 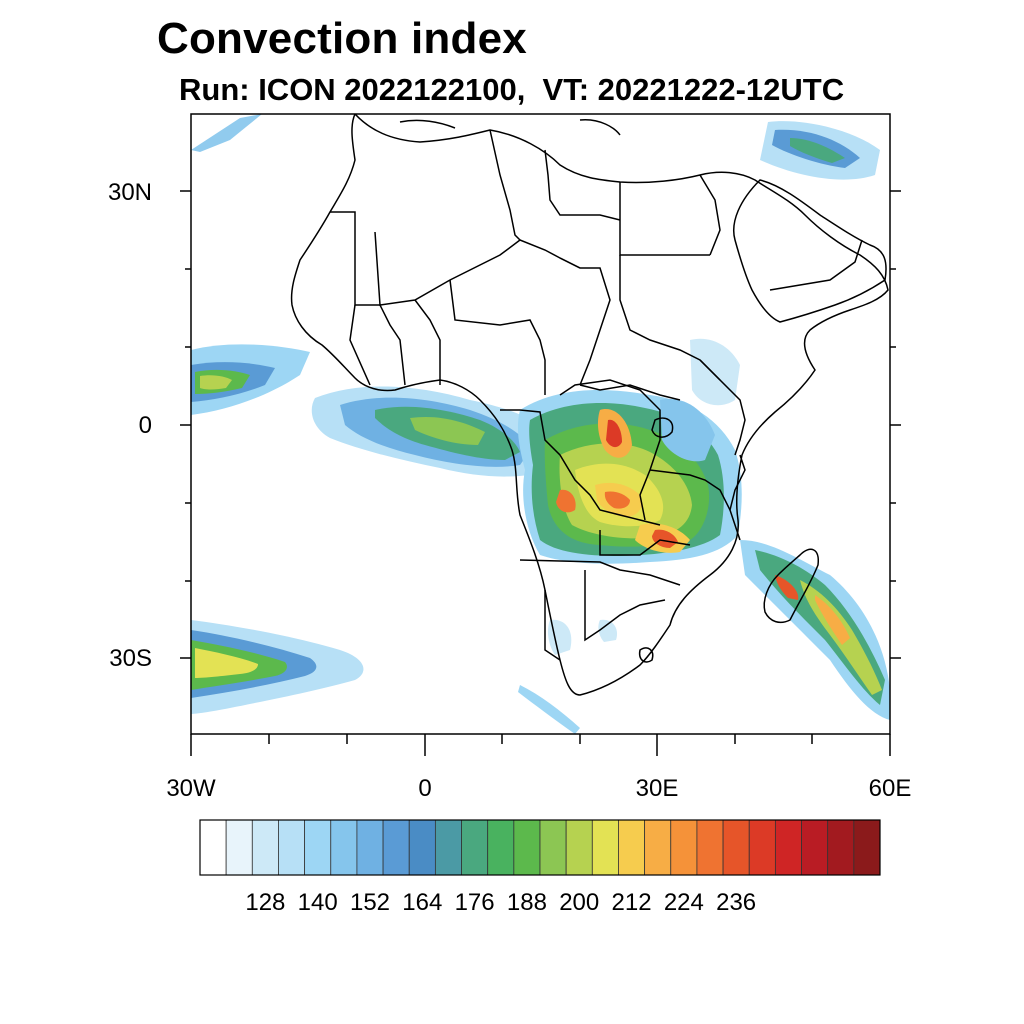 What do you see at coordinates (342, 38) in the screenshot?
I see `plot-title: Convection index` at bounding box center [342, 38].